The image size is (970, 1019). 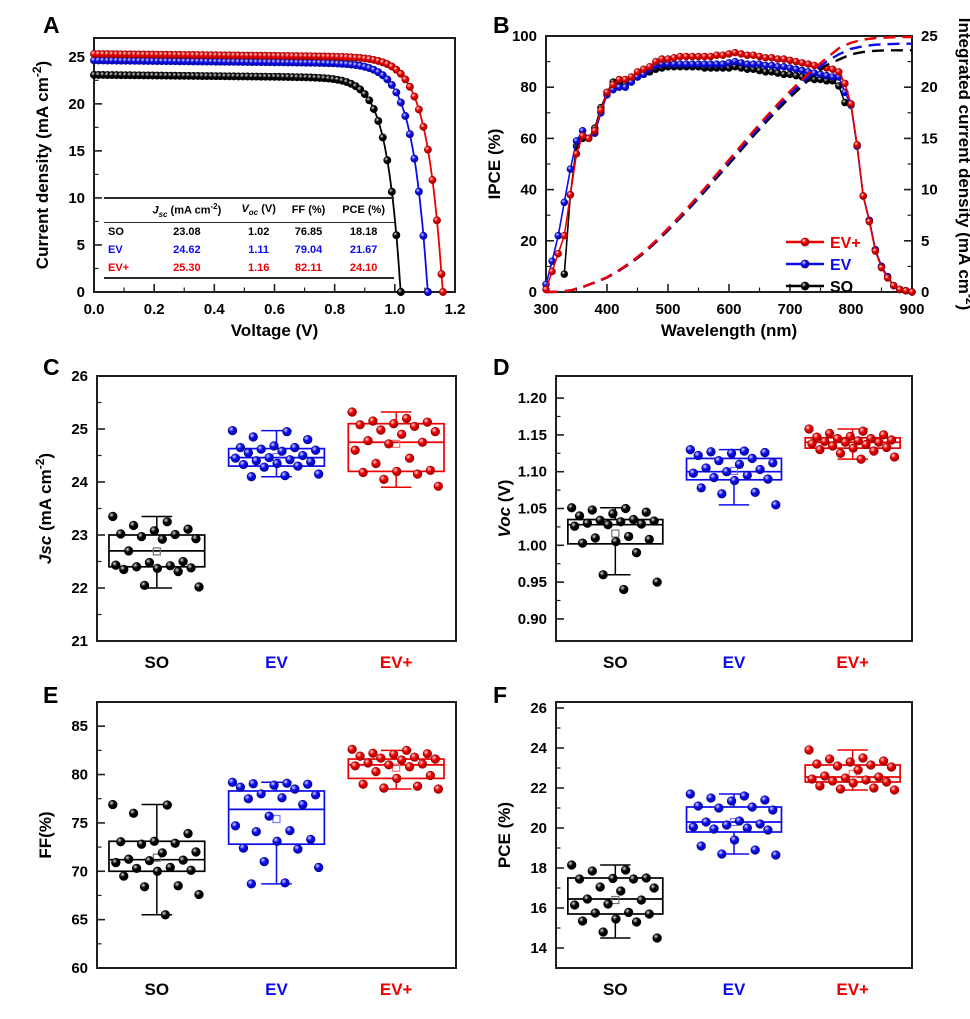 I want to click on table-cell: 82.11, so click(x=308, y=267).